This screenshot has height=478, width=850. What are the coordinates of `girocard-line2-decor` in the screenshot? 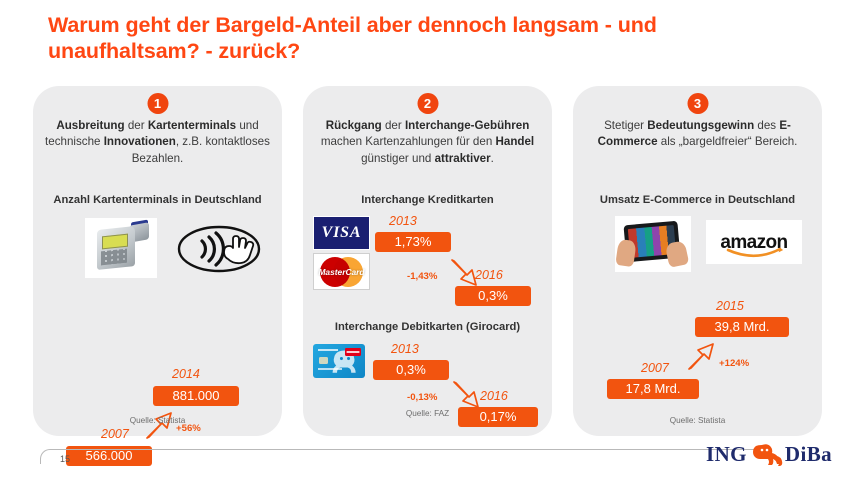 It's located at (330, 369).